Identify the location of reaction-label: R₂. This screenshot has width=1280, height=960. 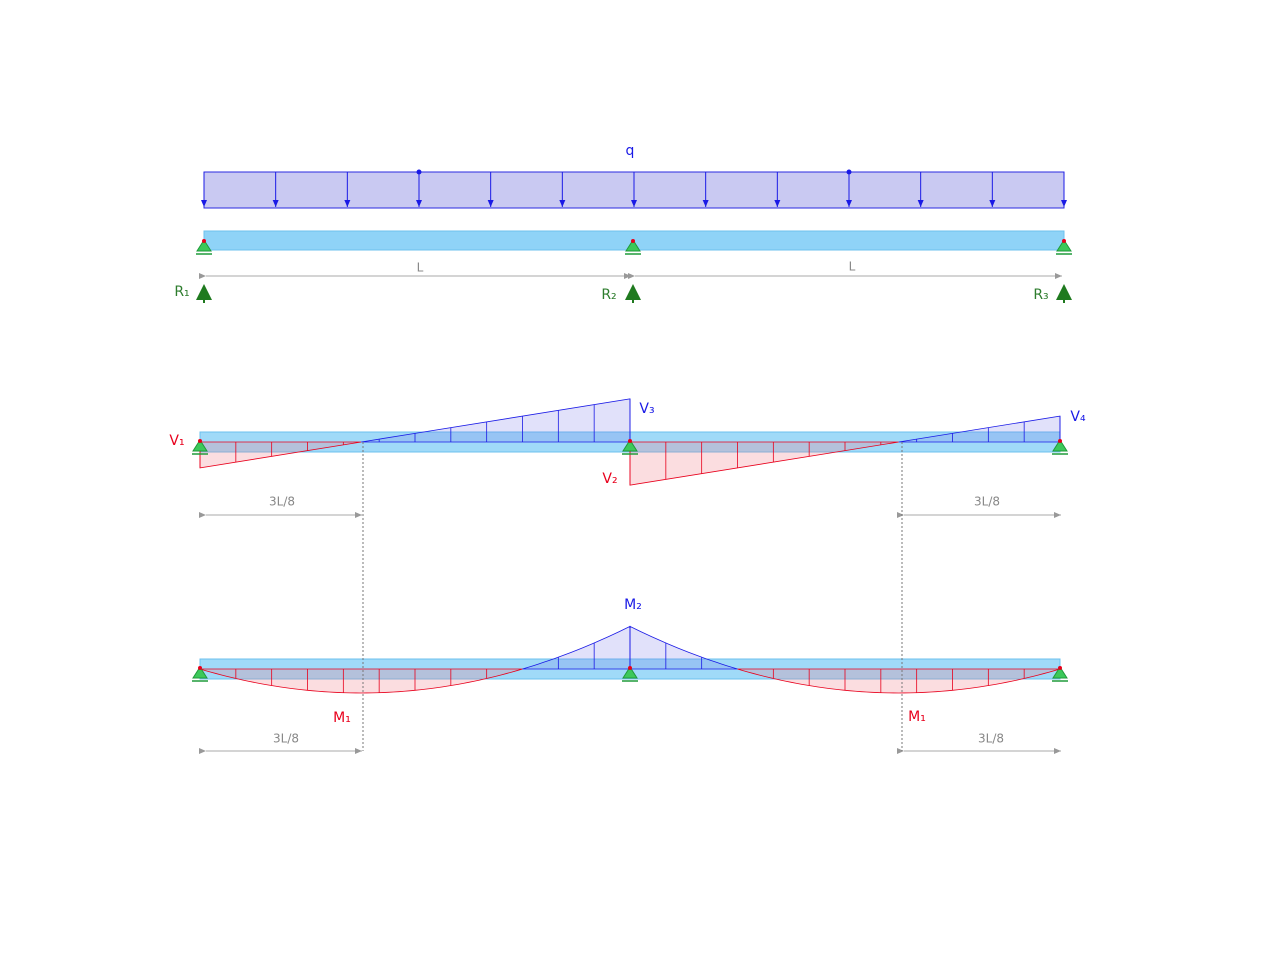
(608, 295).